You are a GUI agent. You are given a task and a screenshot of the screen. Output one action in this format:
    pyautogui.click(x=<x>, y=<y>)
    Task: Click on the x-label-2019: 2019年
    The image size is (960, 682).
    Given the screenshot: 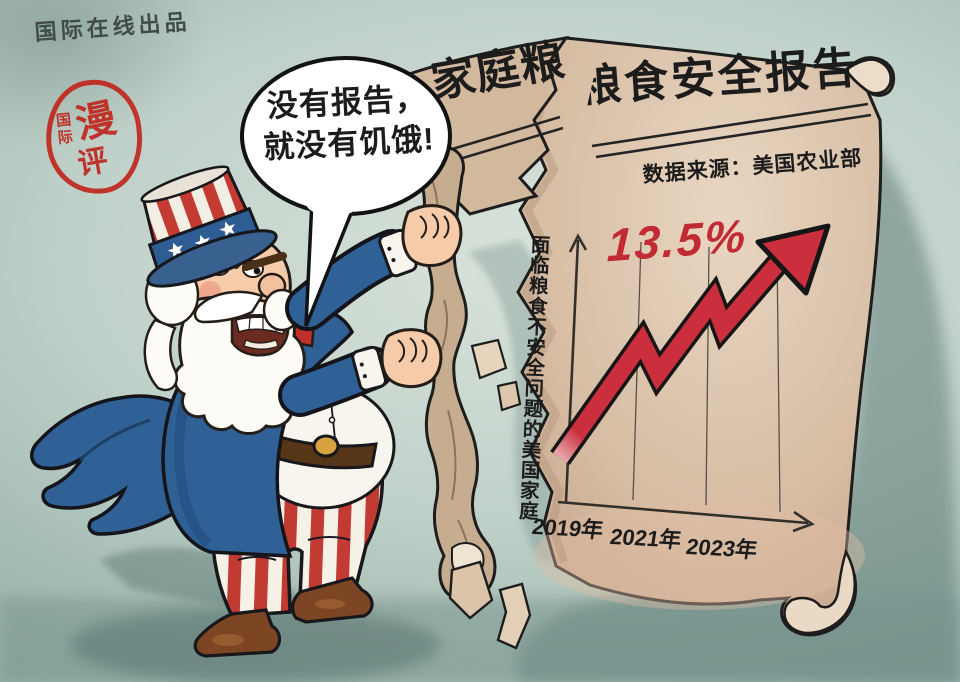 What is the action you would take?
    pyautogui.click(x=568, y=528)
    